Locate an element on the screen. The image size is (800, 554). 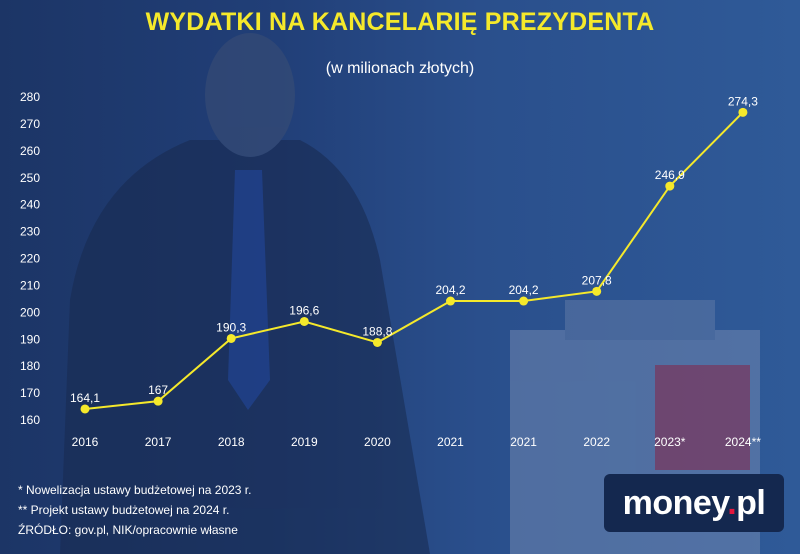
data-label: 167 is located at coordinates (158, 390).